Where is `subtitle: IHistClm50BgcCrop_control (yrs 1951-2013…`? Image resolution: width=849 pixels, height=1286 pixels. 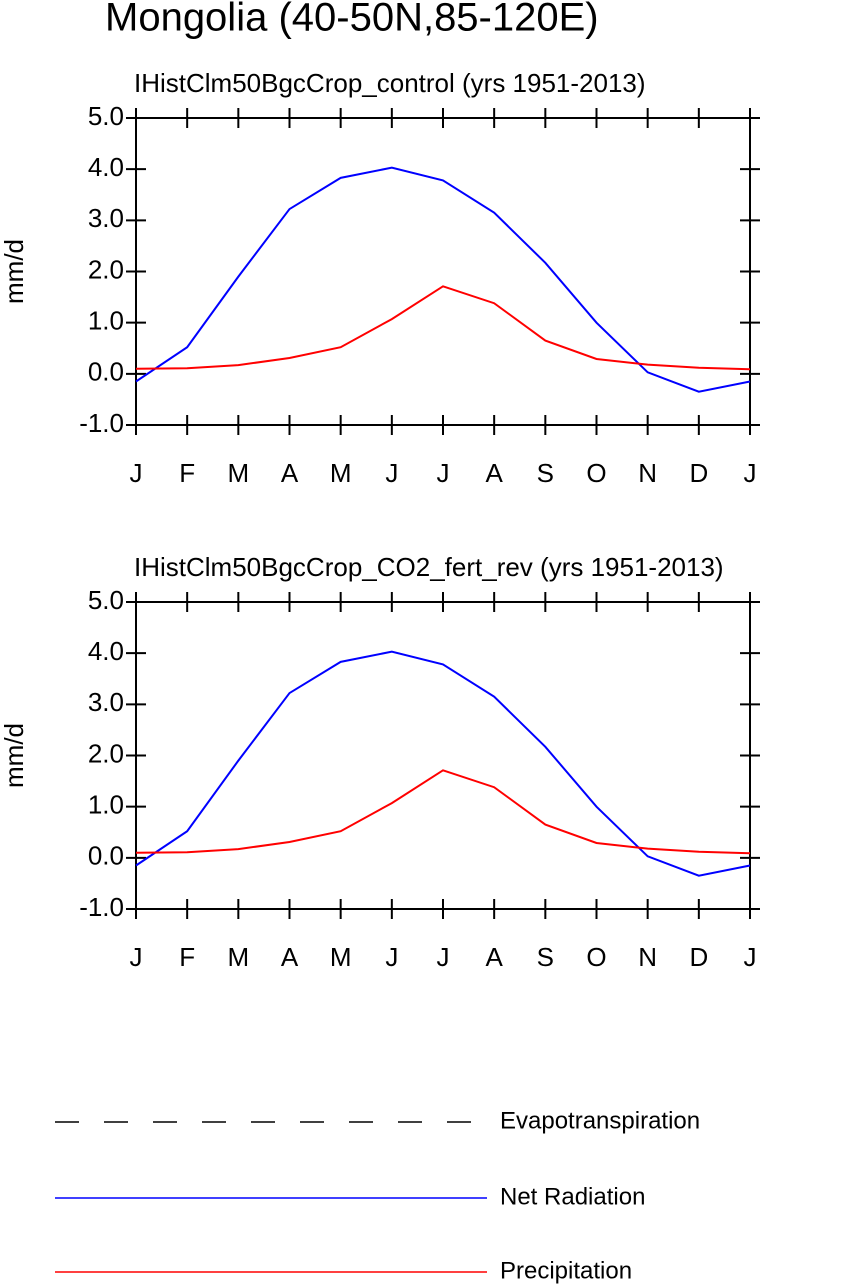 subtitle: IHistClm50BgcCrop_control (yrs 1951-2013… is located at coordinates (390, 83).